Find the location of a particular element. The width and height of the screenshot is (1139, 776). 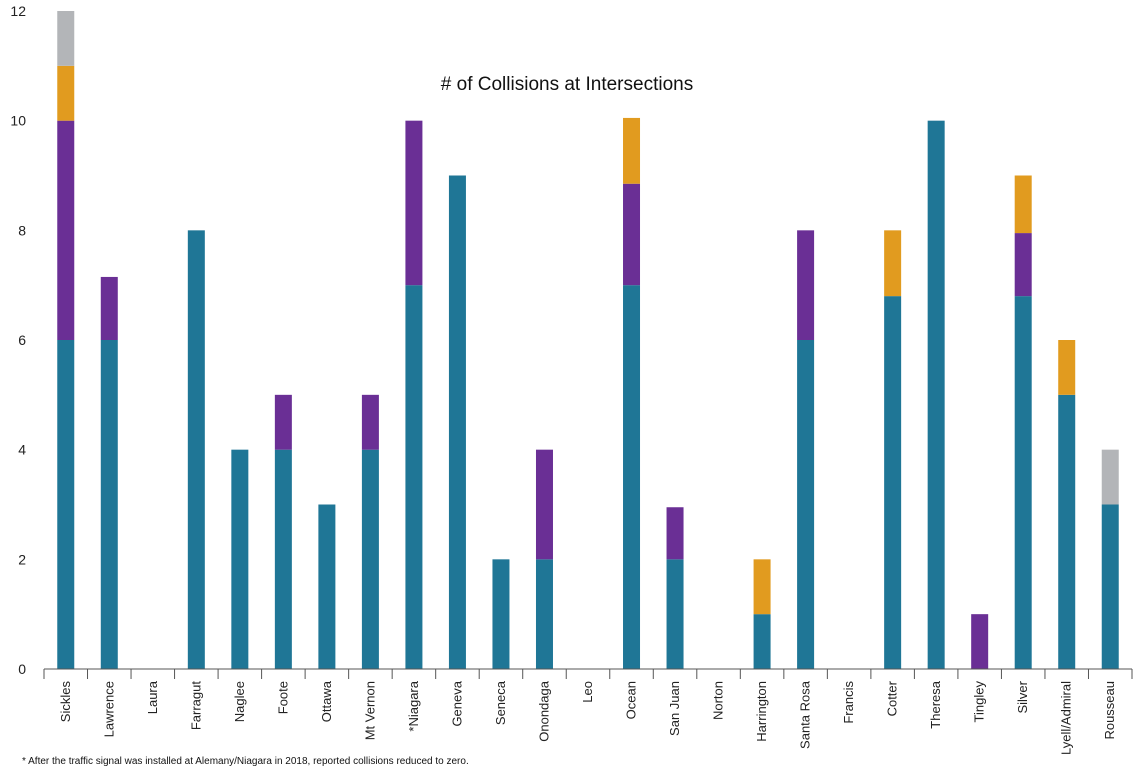

x-tick-label: Tingley is located at coordinates (979, 702).